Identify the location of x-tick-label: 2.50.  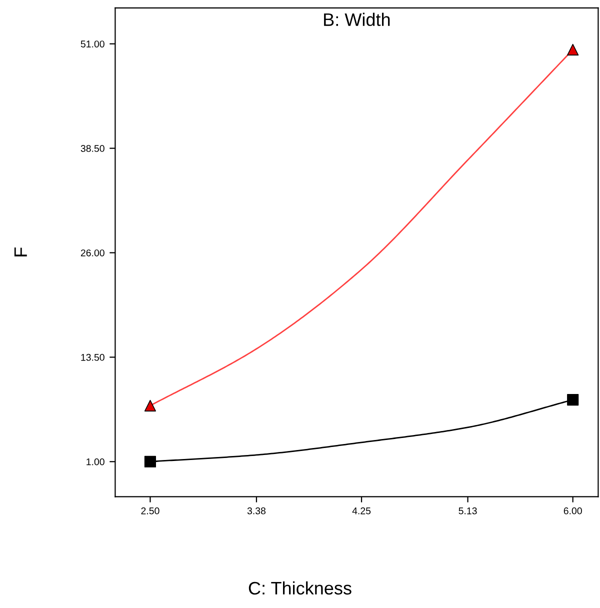
(150, 510).